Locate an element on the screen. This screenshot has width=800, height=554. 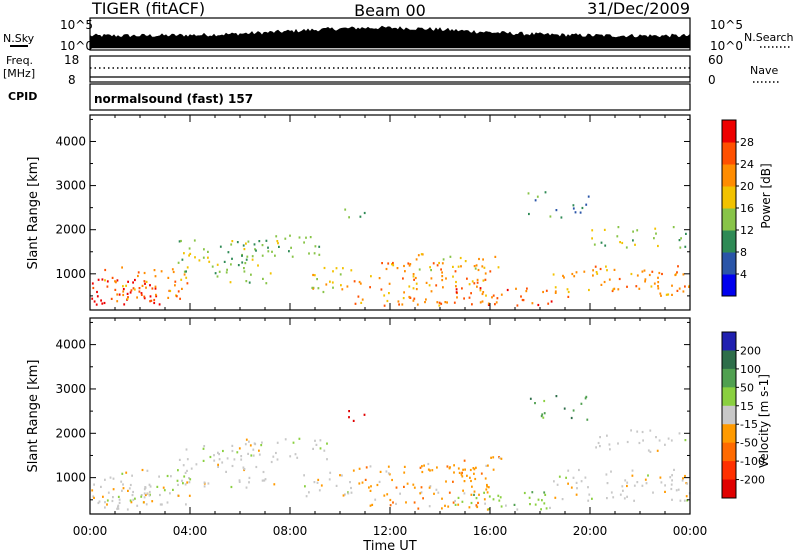
xtick-label: 20:00 is located at coordinates (590, 531).